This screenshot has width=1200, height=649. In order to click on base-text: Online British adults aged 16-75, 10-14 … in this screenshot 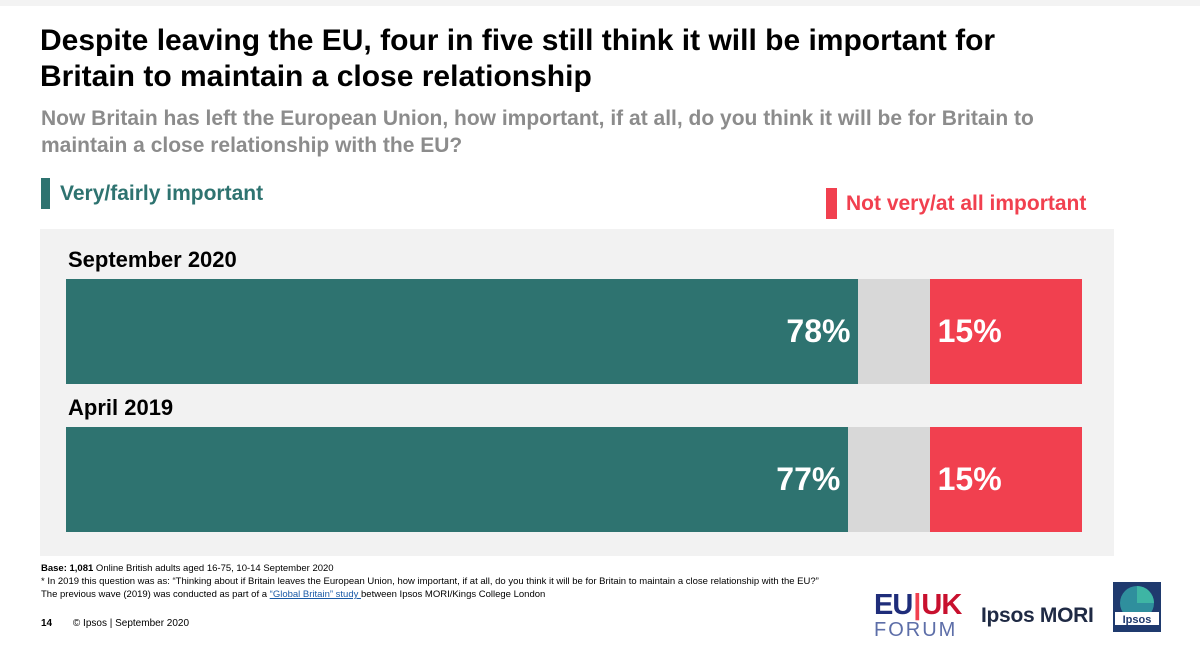, I will do `click(213, 568)`.